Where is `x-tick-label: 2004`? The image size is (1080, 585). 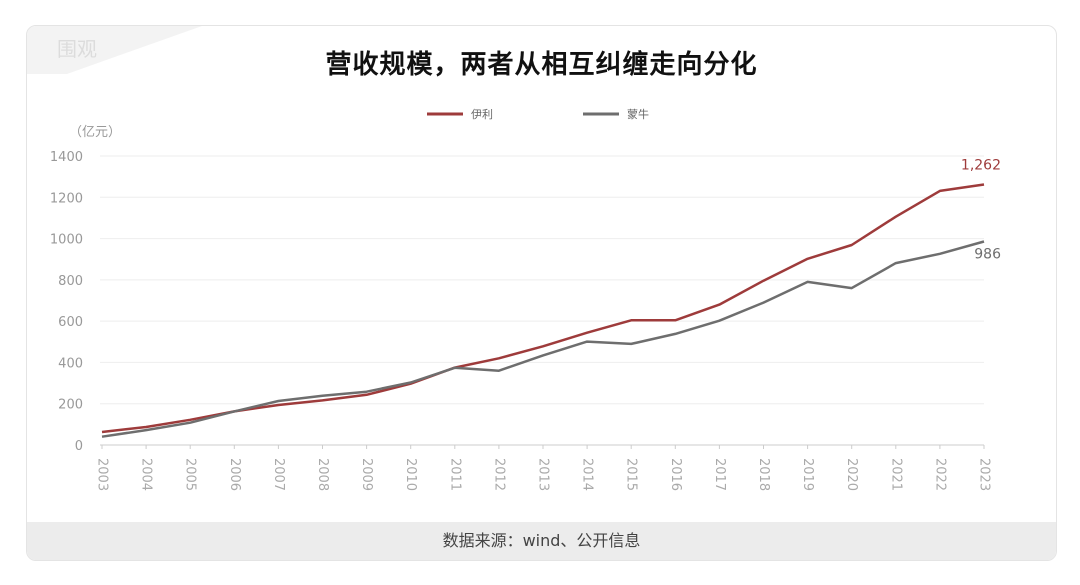
x-tick-label: 2004 is located at coordinates (146, 474).